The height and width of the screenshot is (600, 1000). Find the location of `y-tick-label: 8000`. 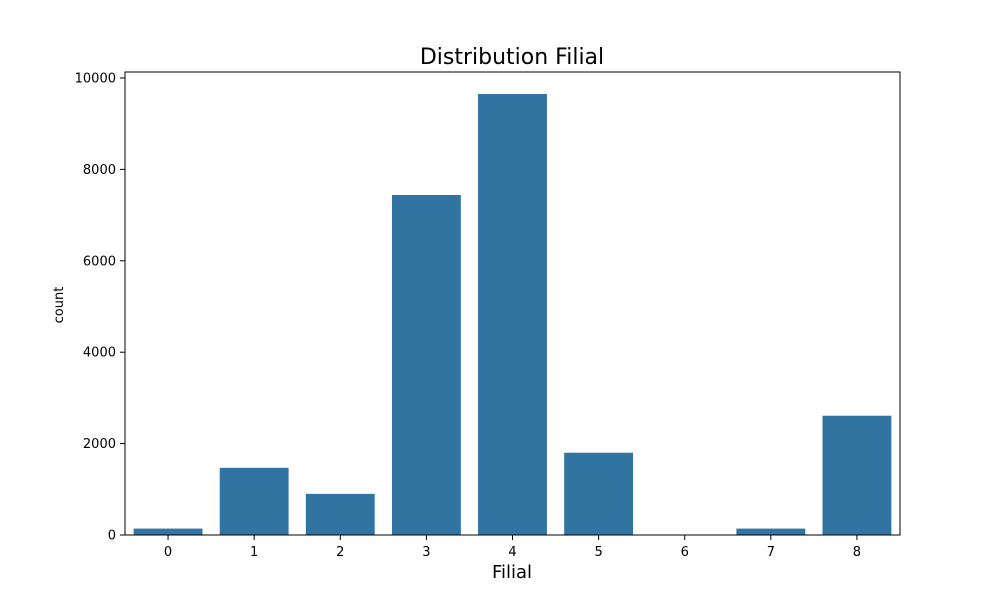

y-tick-label: 8000 is located at coordinates (99, 170).